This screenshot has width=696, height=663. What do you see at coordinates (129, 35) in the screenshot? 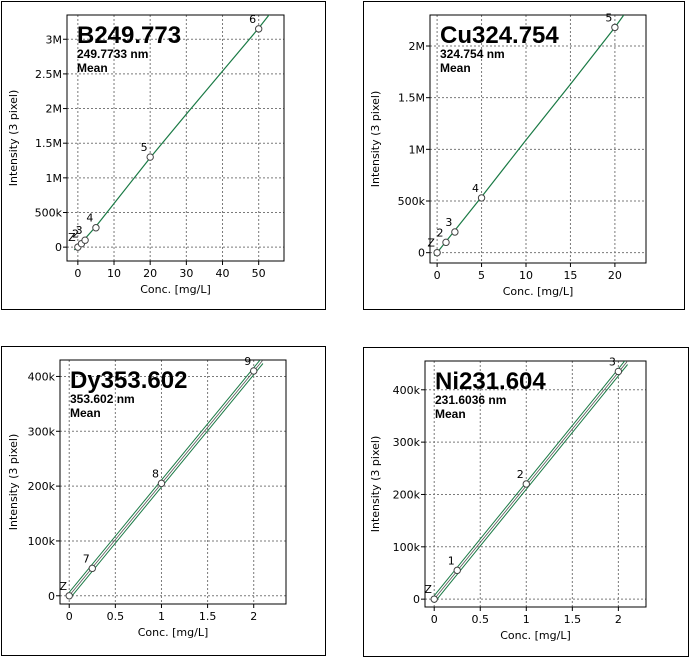
I see `chart-title: B249.773` at bounding box center [129, 35].